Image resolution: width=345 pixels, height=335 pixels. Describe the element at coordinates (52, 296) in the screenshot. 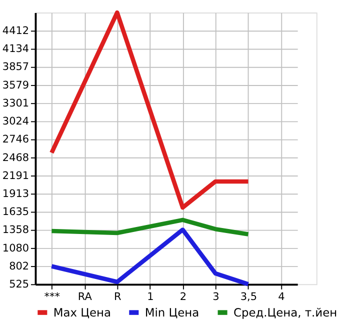

I see `x-tick-label: ***` at that location.